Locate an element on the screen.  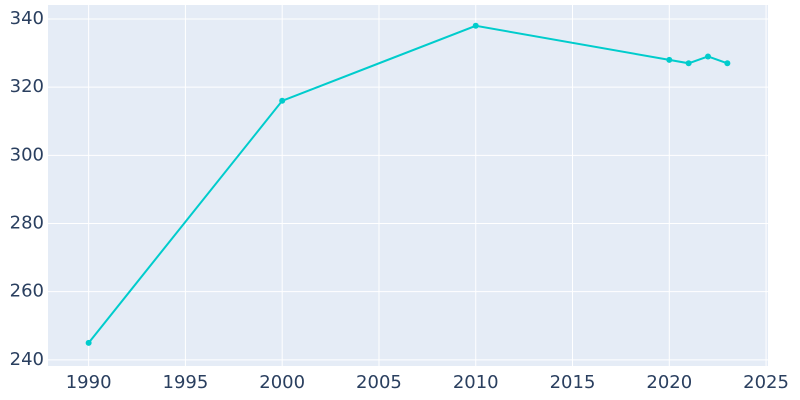
y-tick-label: 320 is located at coordinates (27, 86).